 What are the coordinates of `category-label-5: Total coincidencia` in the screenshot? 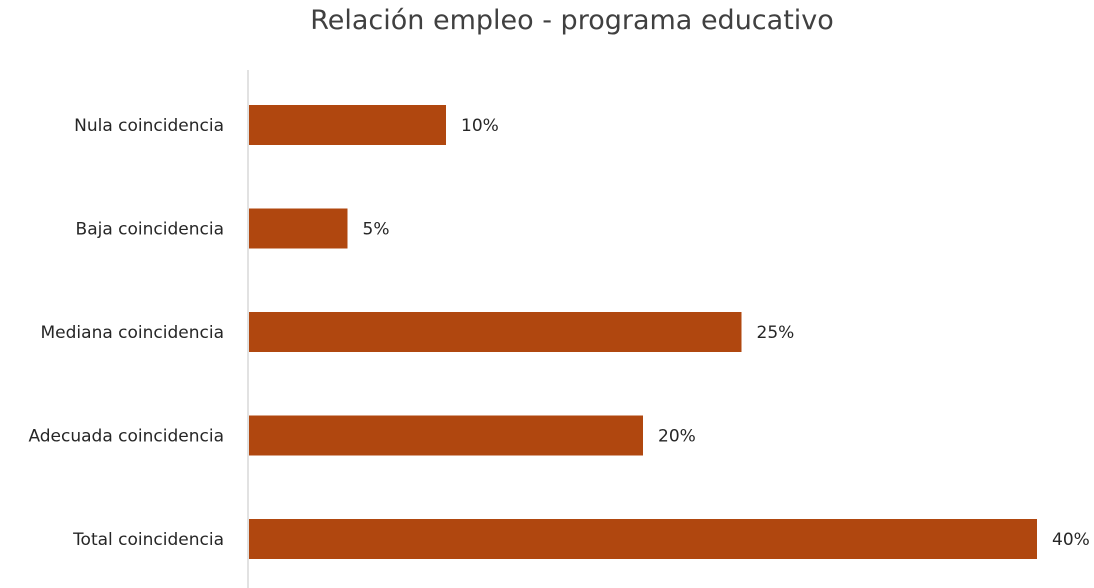 It's located at (148, 540).